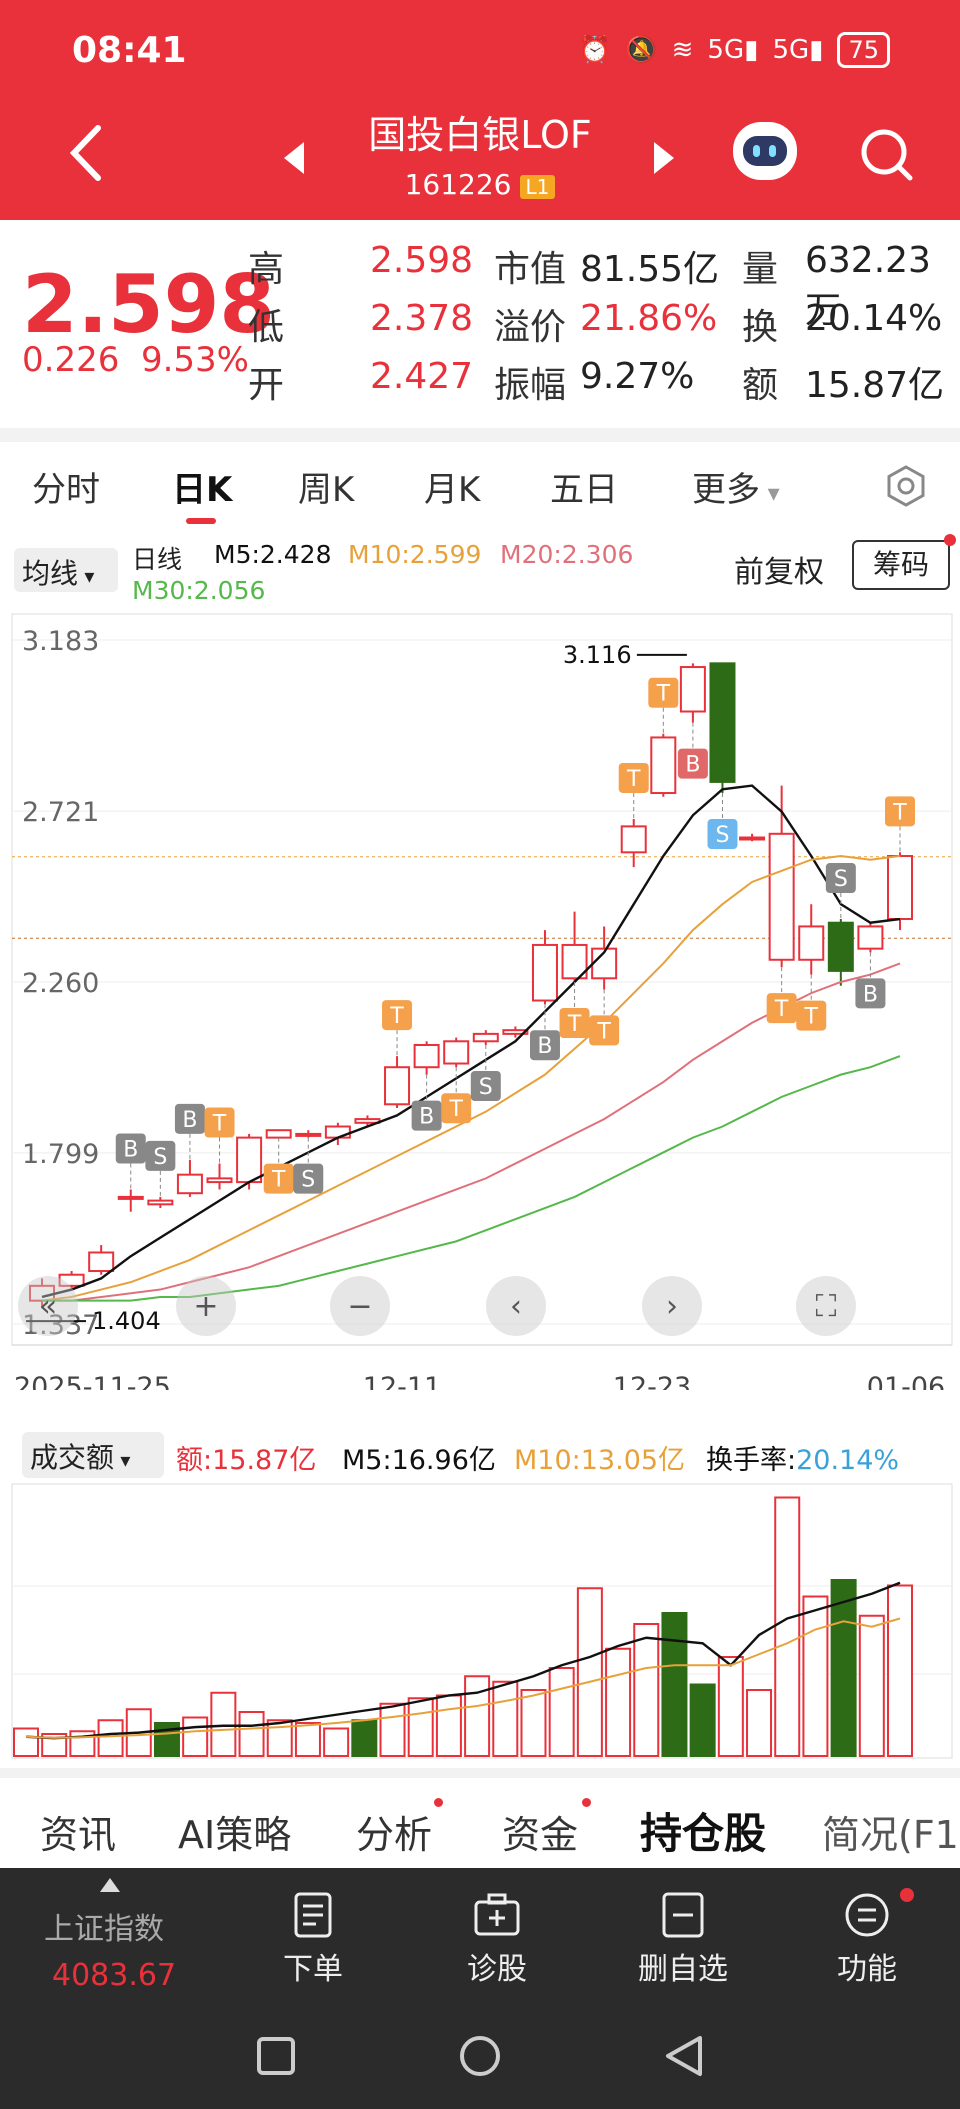  I want to click on tab-yuek: 月K, so click(452, 490).